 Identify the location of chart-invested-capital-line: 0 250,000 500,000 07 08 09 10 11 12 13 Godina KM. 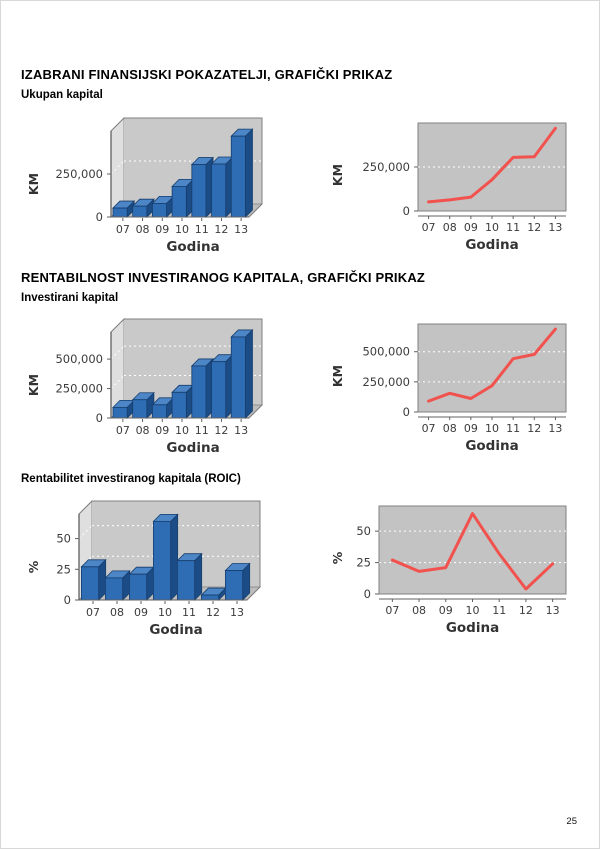
(457, 391).